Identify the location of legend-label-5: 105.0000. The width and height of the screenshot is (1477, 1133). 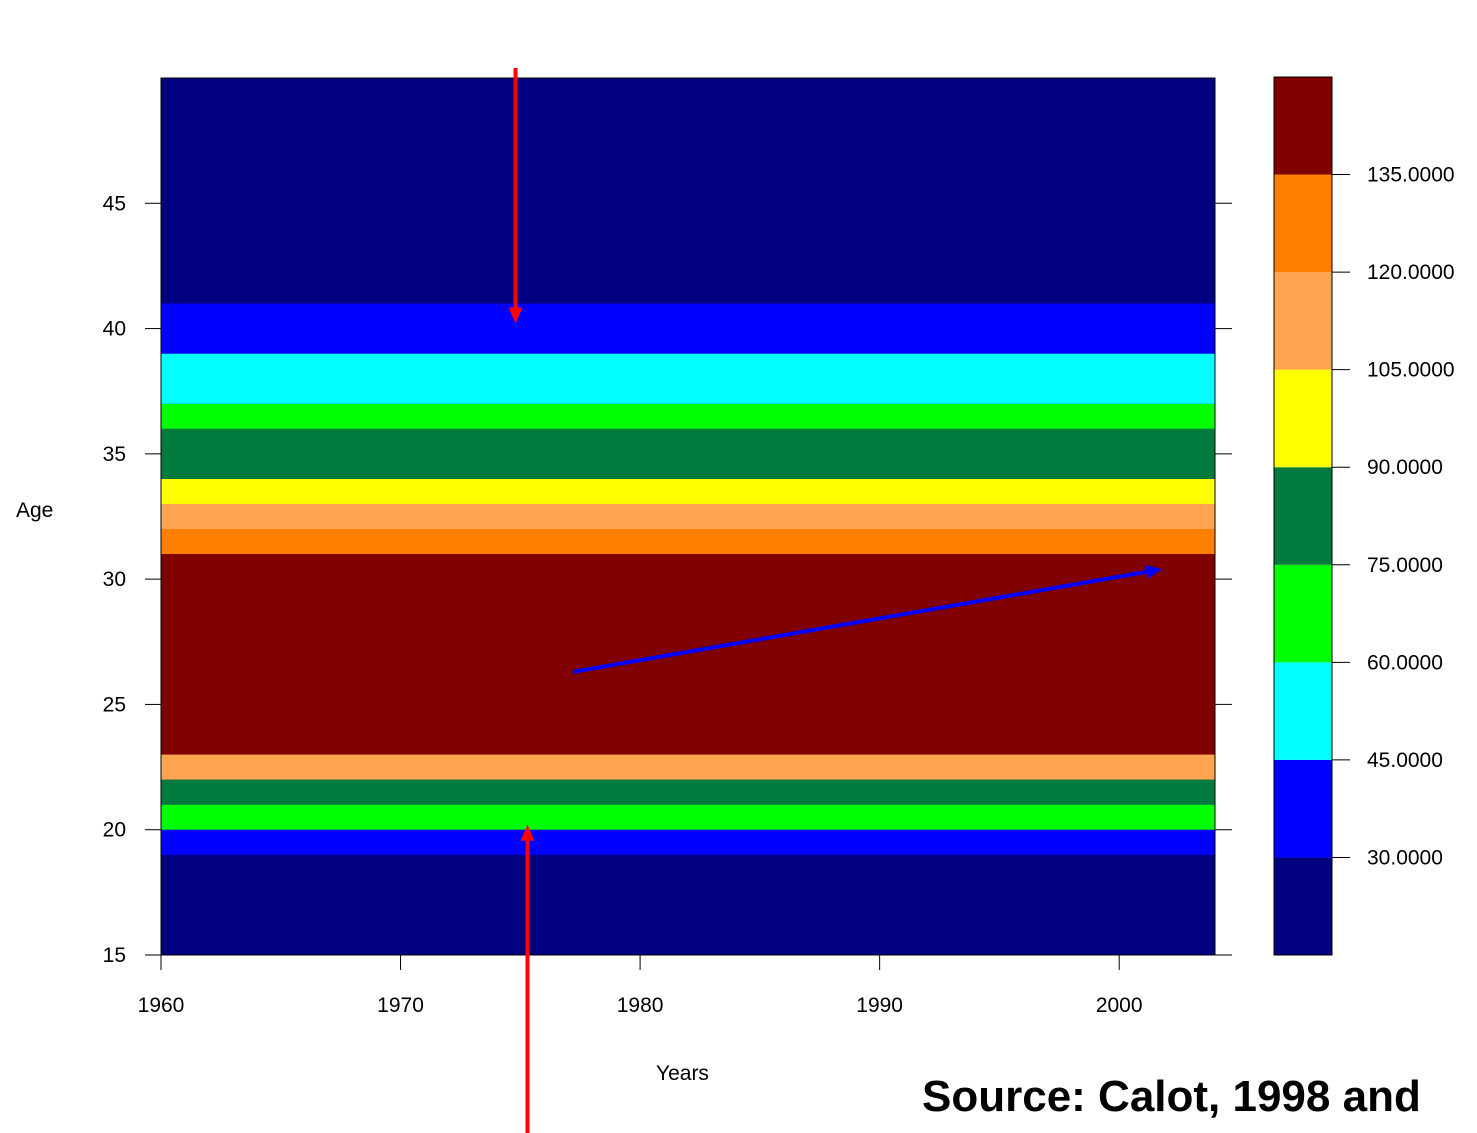
(1411, 370).